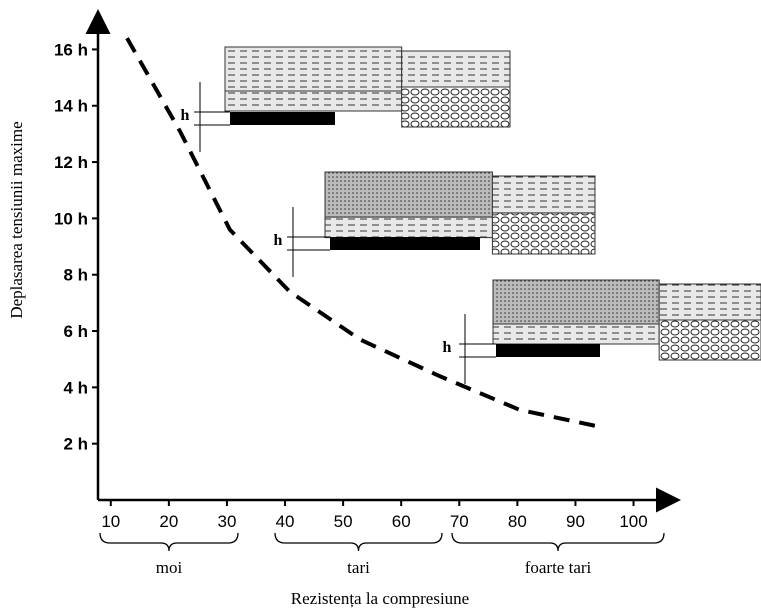 This screenshot has height=614, width=761. Describe the element at coordinates (459, 521) in the screenshot. I see `x-tick-label: 70` at that location.